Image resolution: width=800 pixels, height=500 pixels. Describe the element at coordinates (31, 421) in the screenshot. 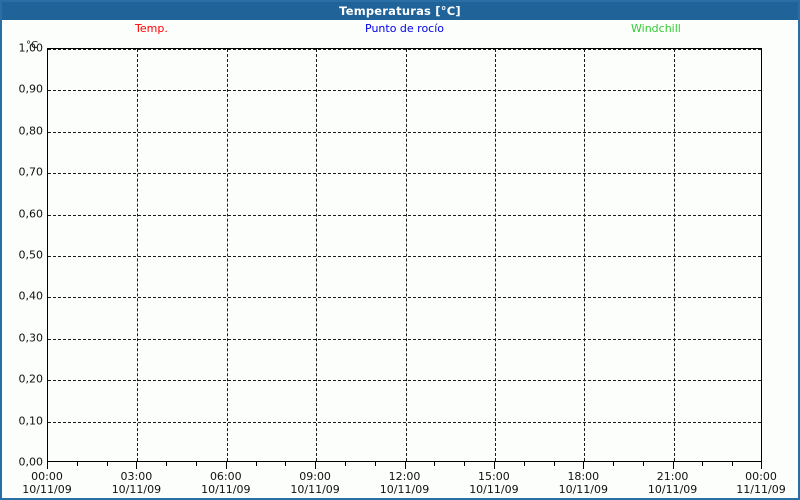

I see `y-tick-label: 0,10` at that location.